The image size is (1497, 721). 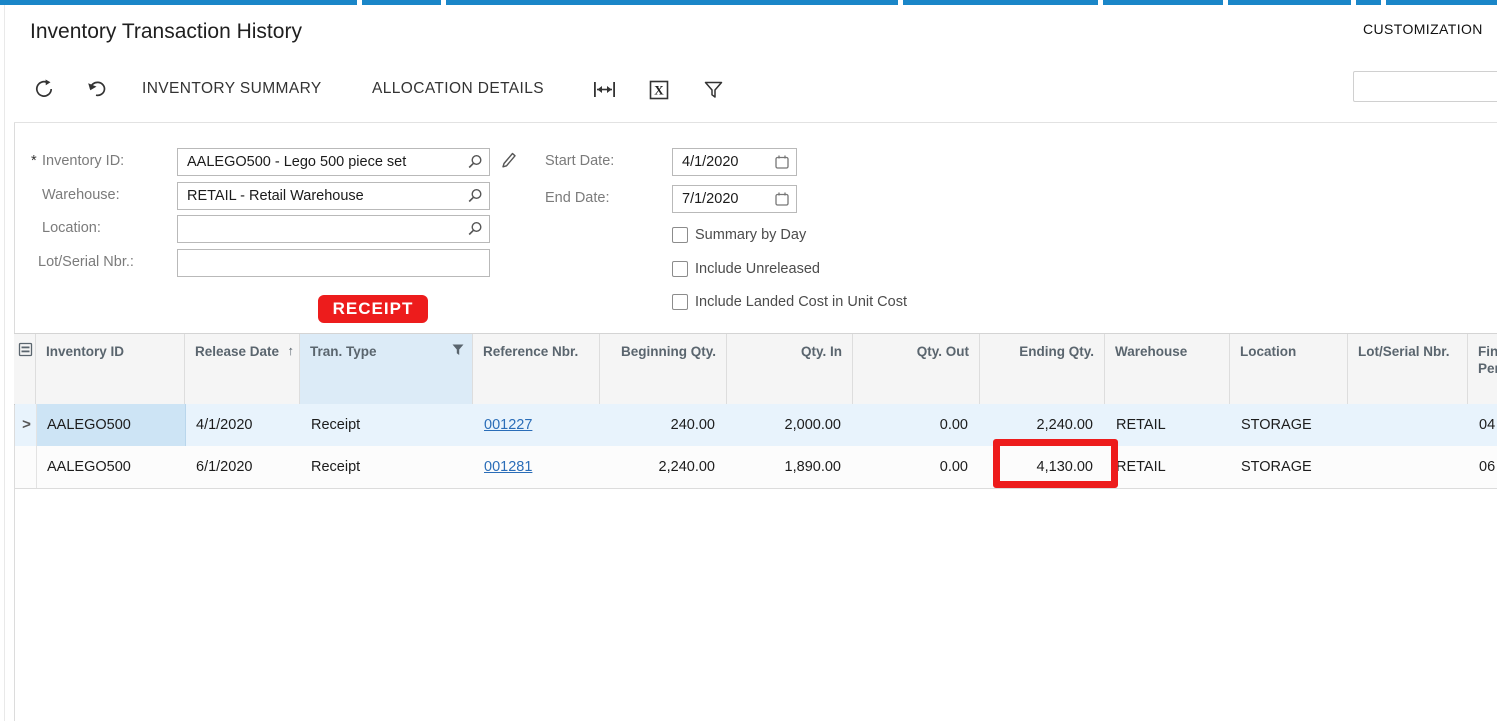 I want to click on column-label: Qty. In, so click(x=821, y=351).